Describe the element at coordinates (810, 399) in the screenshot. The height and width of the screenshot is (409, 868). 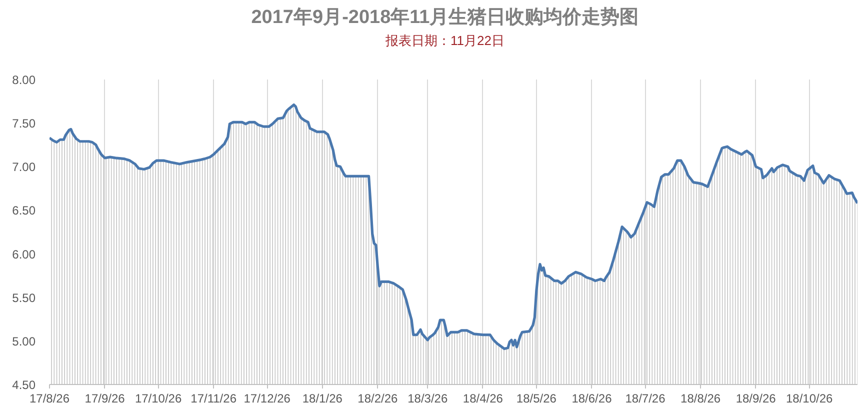
I see `x-tick-label: 18/10/26` at that location.